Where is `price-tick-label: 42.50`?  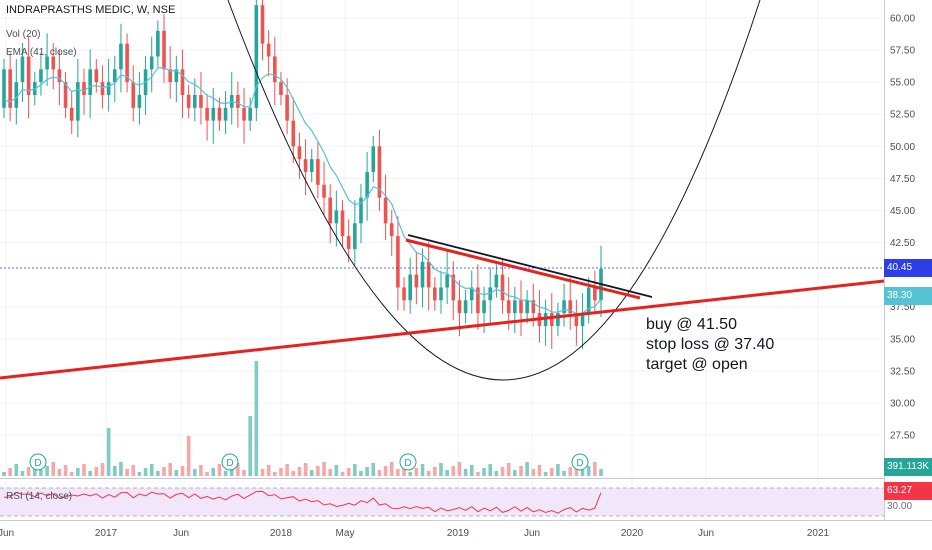
price-tick-label: 42.50 is located at coordinates (902, 243).